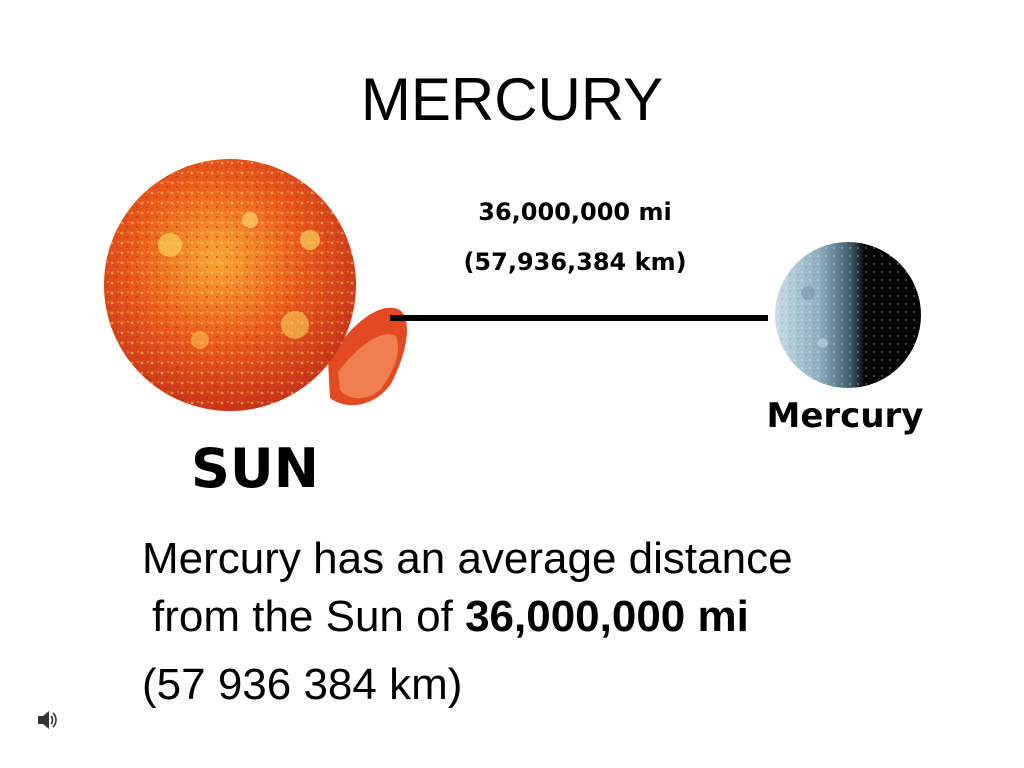  Describe the element at coordinates (46, 720) in the screenshot. I see `speaker-icon` at that location.